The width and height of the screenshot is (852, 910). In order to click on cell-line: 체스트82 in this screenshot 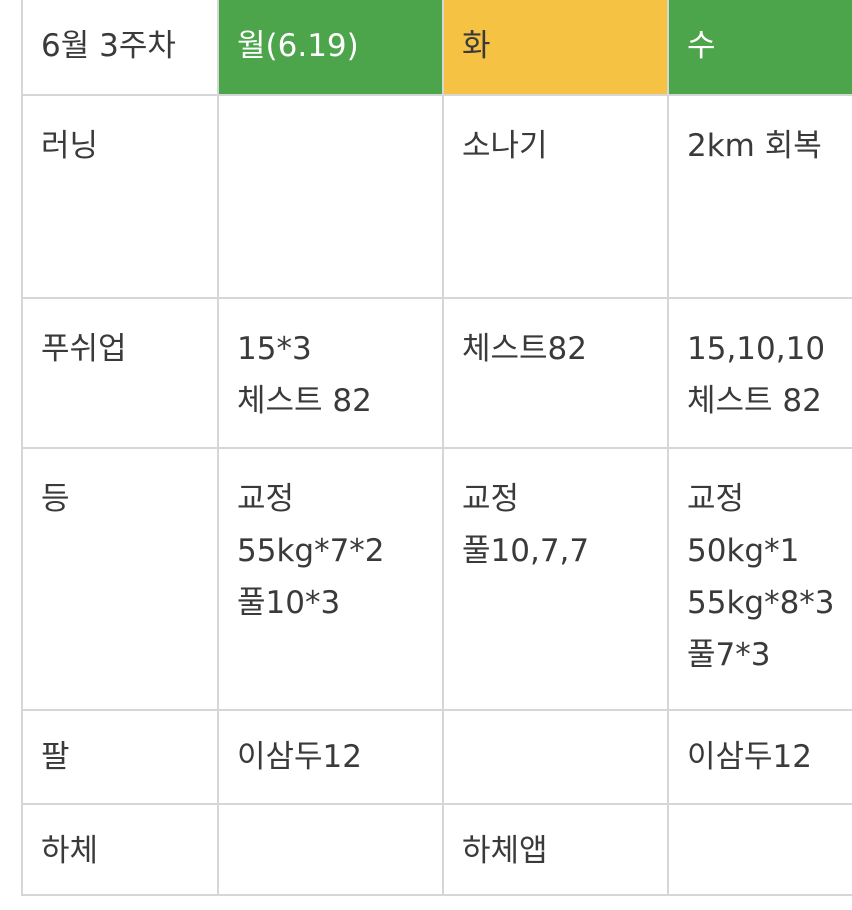, I will do `click(525, 349)`.